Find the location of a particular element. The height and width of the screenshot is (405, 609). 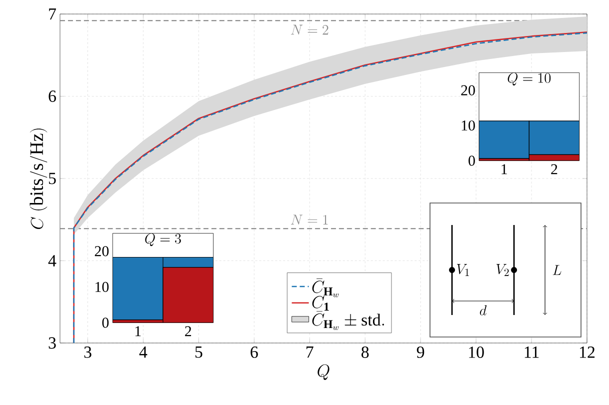

legend-label: $\bar{C}_{\mathbf{H}_w}$ is located at coordinates (325, 288).